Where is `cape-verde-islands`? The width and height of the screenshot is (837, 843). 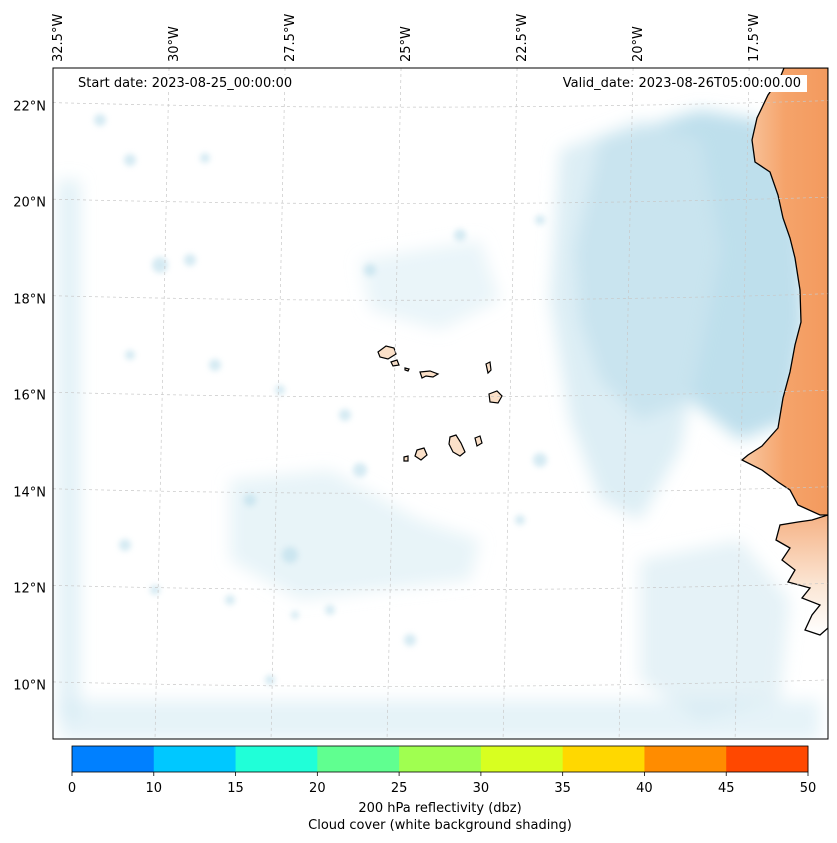 cape-verde-islands is located at coordinates (440, 403).